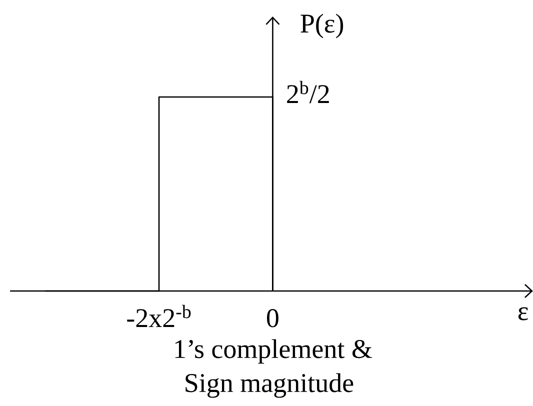  I want to click on text: 1’s complement & Sign magnitude, so click(273, 368).